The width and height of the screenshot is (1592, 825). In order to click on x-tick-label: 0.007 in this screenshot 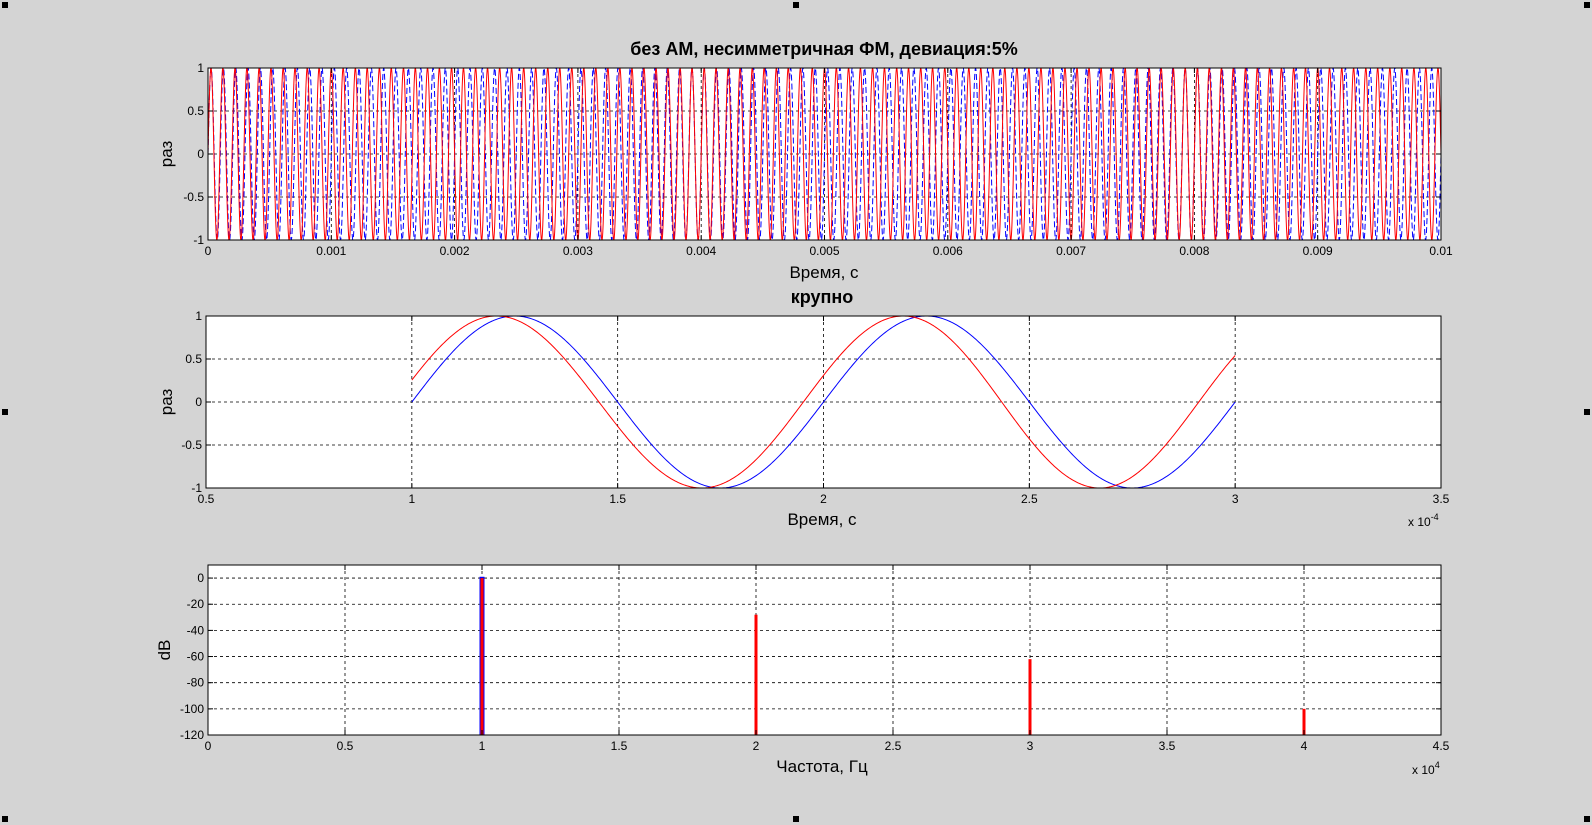, I will do `click(1071, 251)`.